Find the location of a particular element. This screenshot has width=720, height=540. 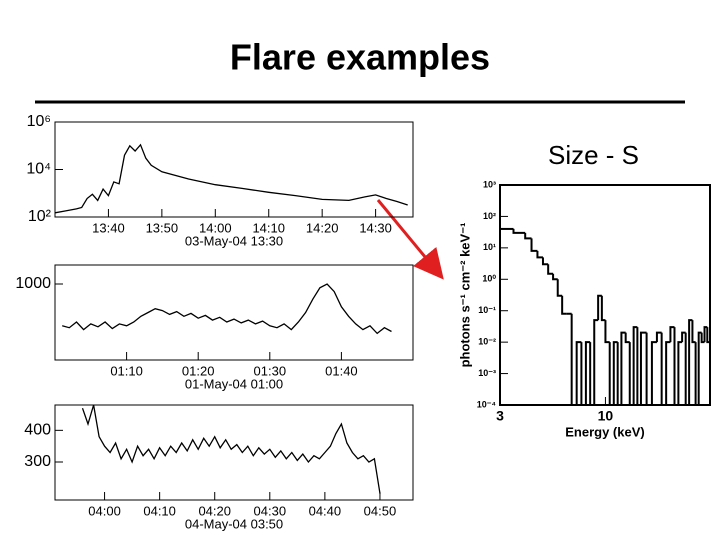

x-tick-label: 13:50 is located at coordinates (162, 227).